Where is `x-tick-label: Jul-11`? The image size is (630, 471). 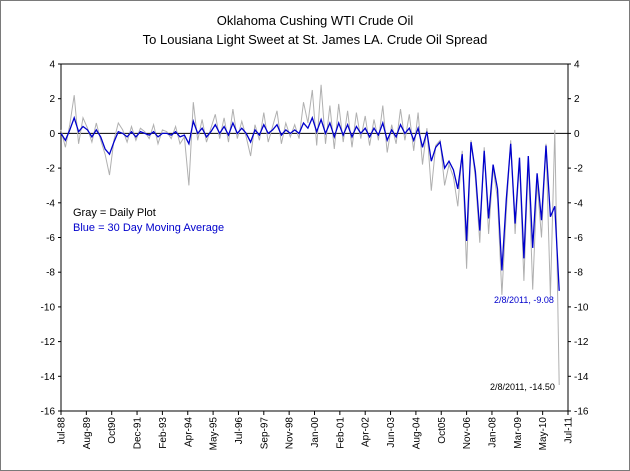
x-tick-label: Jul-11 is located at coordinates (569, 430).